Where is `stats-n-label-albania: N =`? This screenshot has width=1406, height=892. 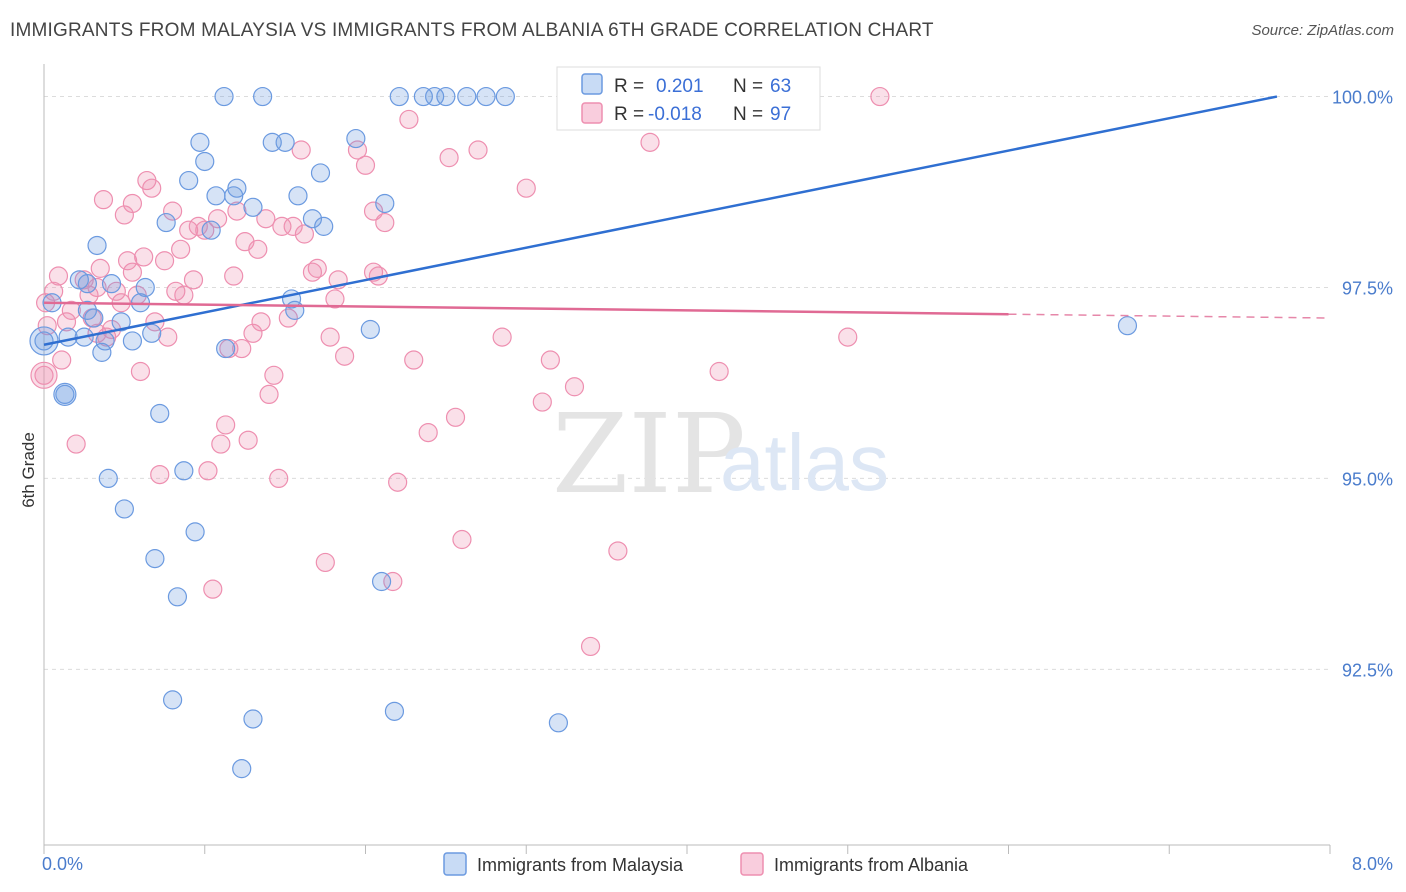
stats-n-label-albania: N = is located at coordinates (748, 114).